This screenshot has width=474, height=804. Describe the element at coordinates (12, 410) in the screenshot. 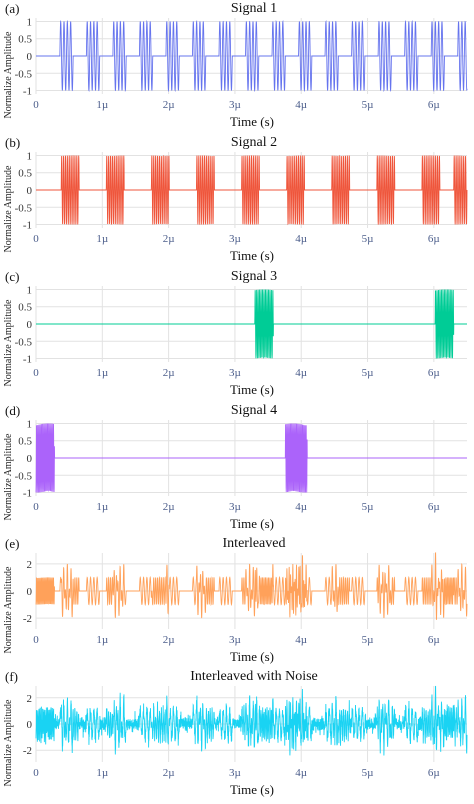

I see `panel-label: (d)` at that location.